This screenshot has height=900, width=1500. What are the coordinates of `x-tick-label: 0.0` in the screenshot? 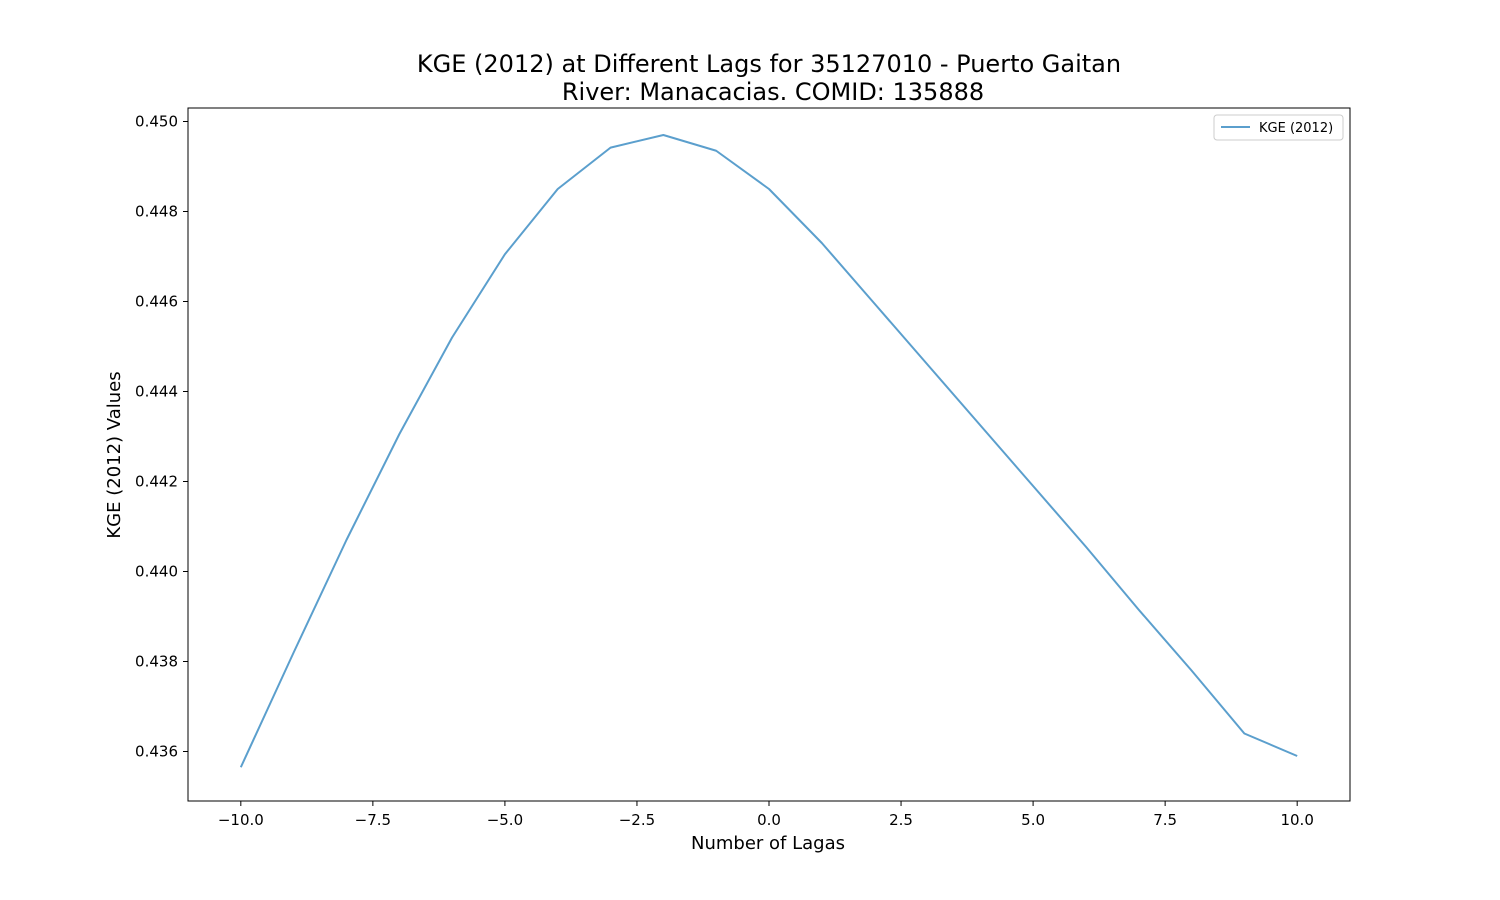 It's located at (769, 820).